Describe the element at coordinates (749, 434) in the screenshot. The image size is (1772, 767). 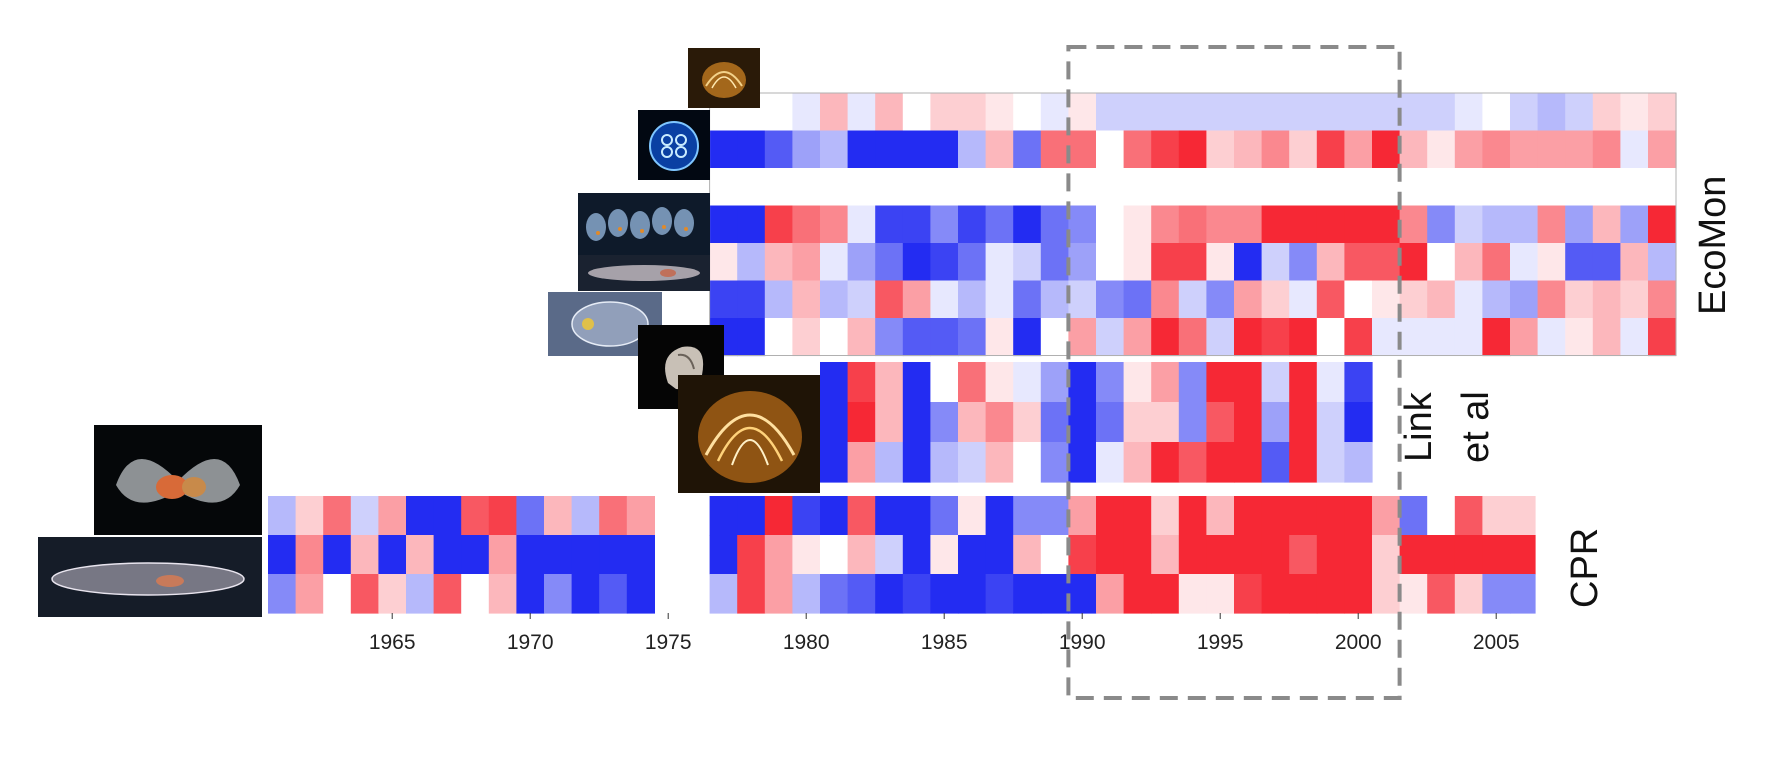
I see `comb-jelly-icon` at that location.